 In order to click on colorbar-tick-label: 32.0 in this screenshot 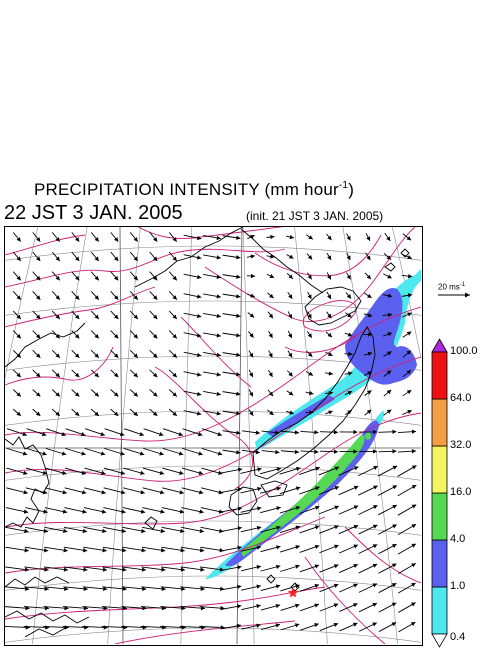, I will do `click(461, 445)`.